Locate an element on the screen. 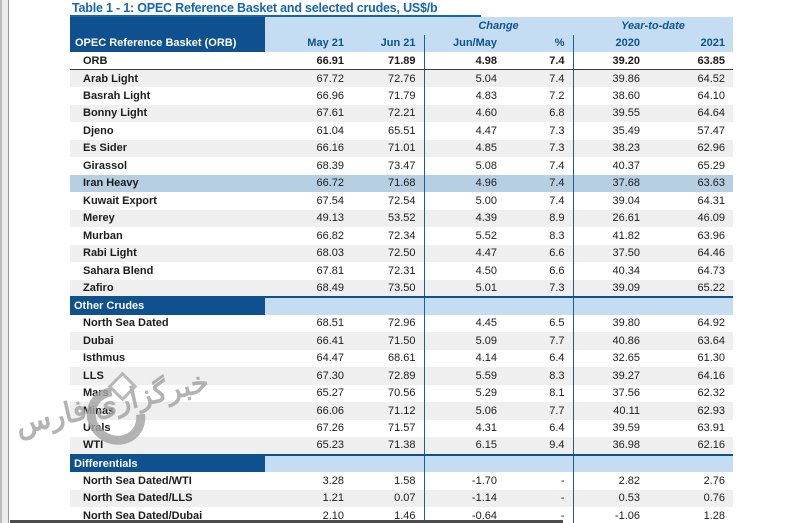  cell-value: 68.49 is located at coordinates (308, 288).